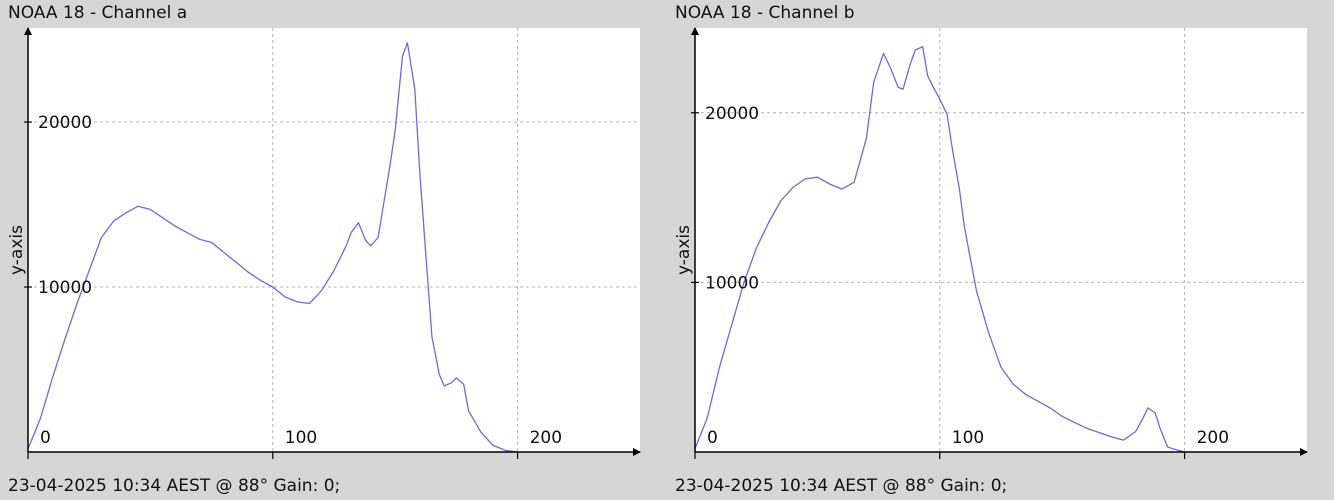 This screenshot has height=500, width=1334. Describe the element at coordinates (765, 13) in the screenshot. I see `chart-title: NOAA 18 - Channel b` at that location.